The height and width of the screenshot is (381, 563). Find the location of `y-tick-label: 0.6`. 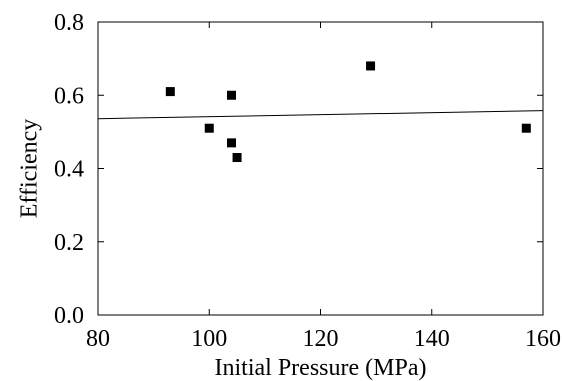

y-tick-label: 0.6 is located at coordinates (69, 96).